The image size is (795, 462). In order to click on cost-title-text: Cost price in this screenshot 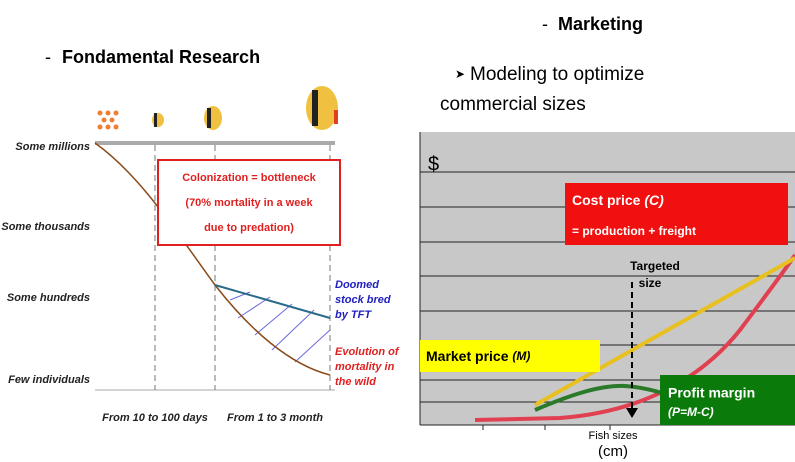, I will do `click(606, 200)`.